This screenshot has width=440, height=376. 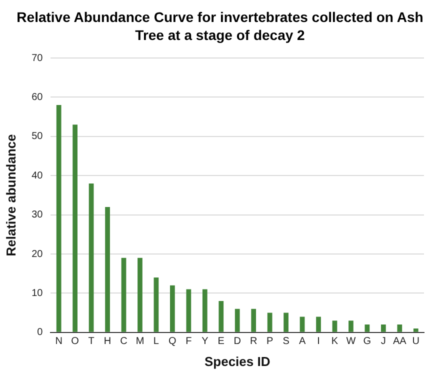 I want to click on x-tick-label: K, so click(x=334, y=342).